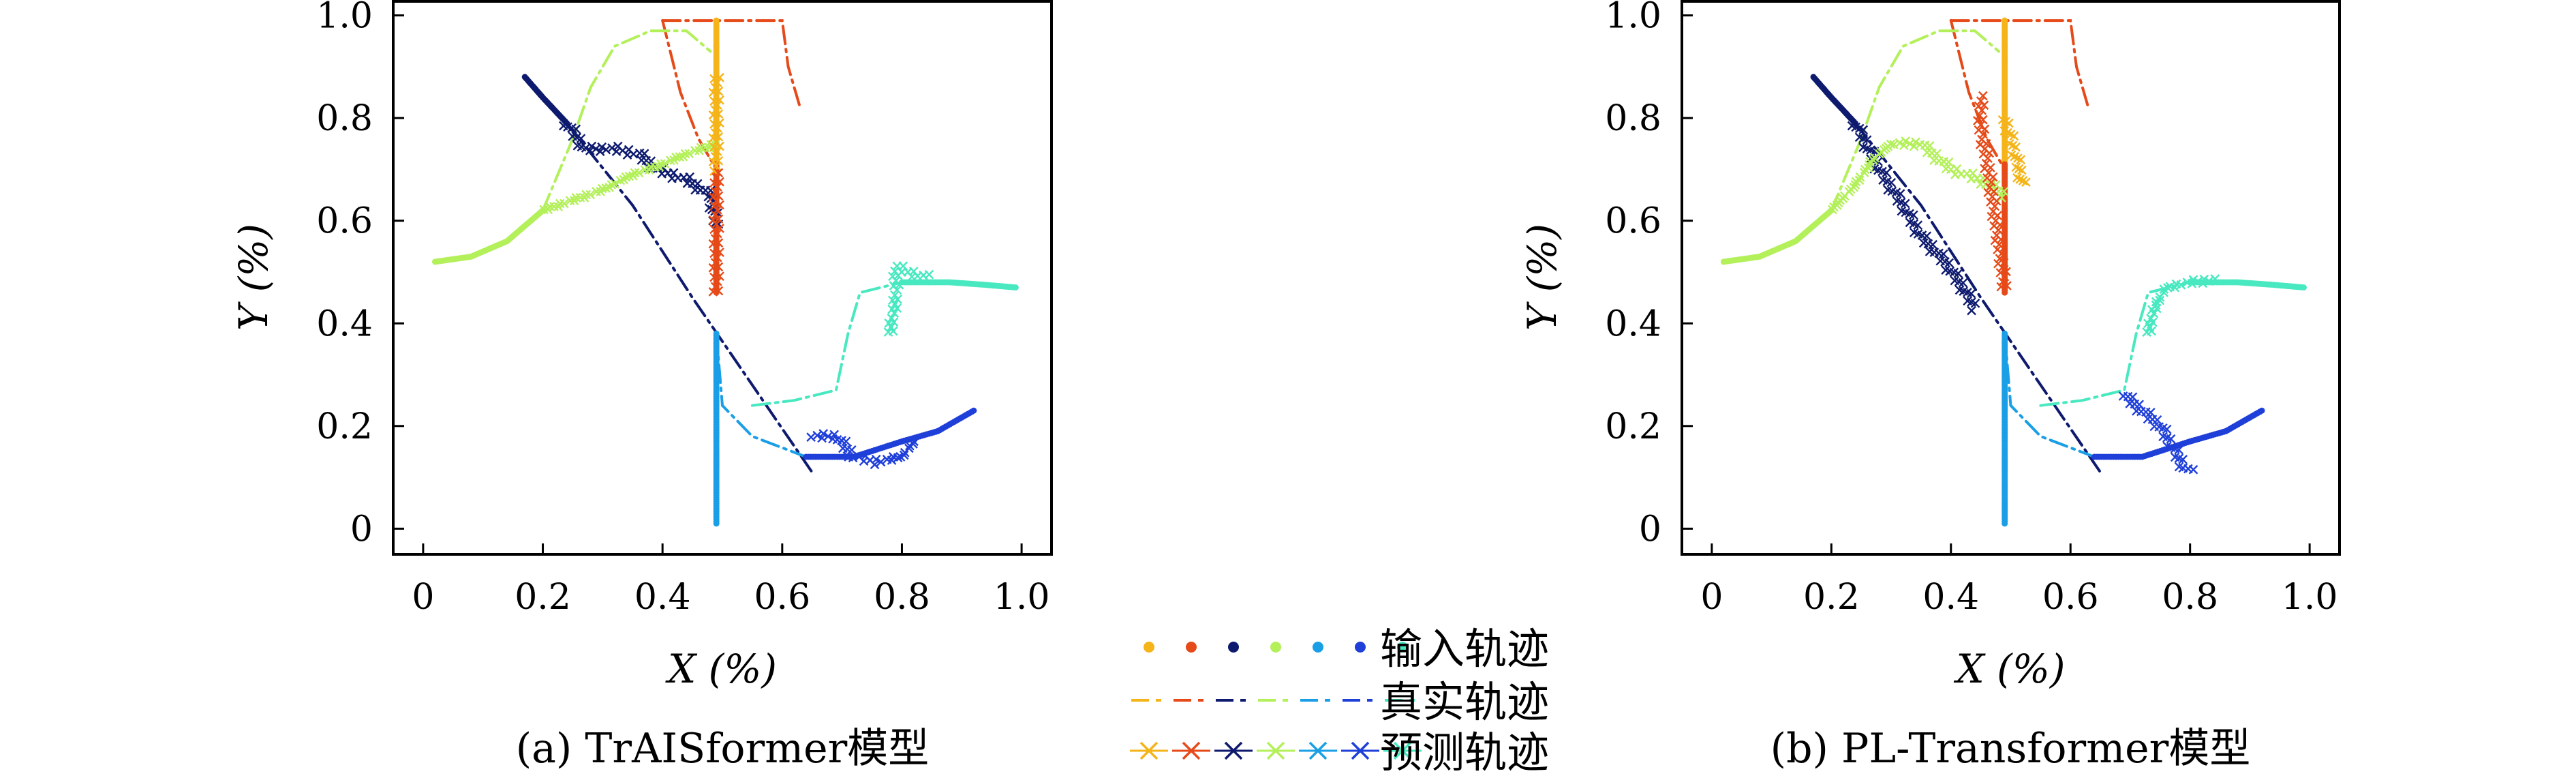  What do you see at coordinates (1340, 702) in the screenshot?
I see `legend-row: 真实轨迹` at bounding box center [1340, 702].